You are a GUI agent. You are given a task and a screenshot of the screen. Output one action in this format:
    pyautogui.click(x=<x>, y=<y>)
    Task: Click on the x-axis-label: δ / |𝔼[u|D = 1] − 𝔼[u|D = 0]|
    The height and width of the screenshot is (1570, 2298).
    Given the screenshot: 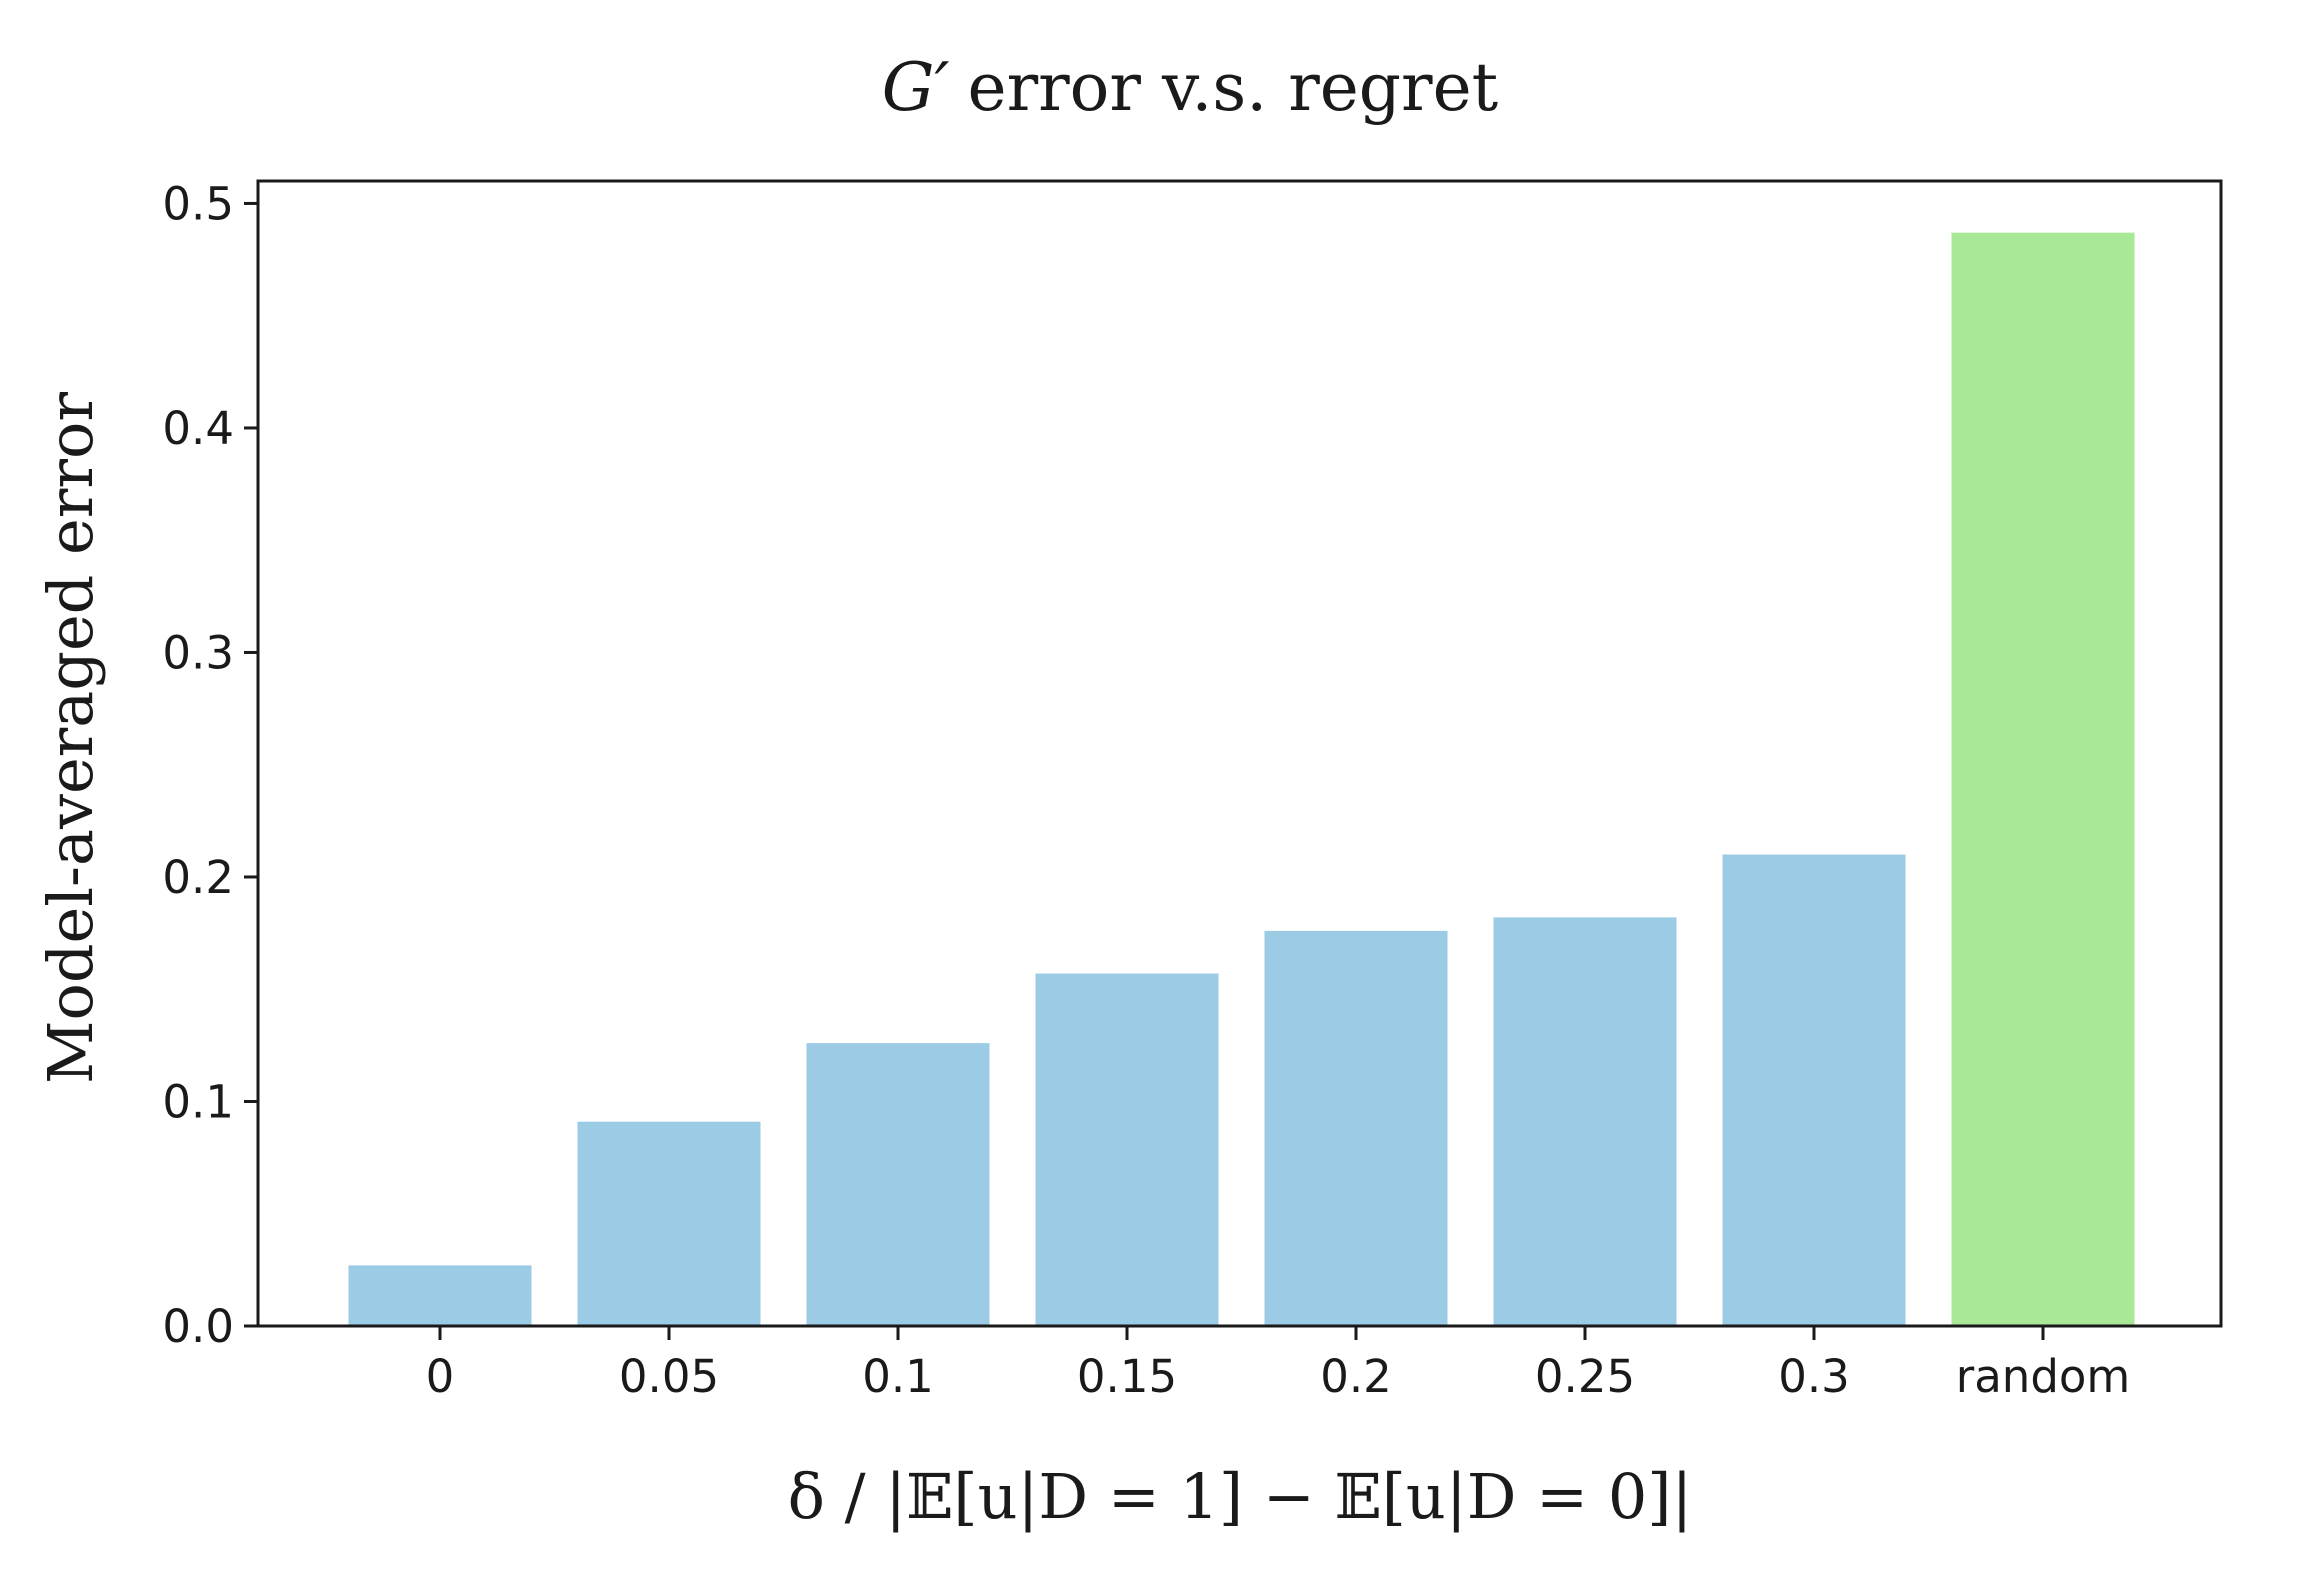 What is the action you would take?
    pyautogui.click(x=1240, y=1496)
    